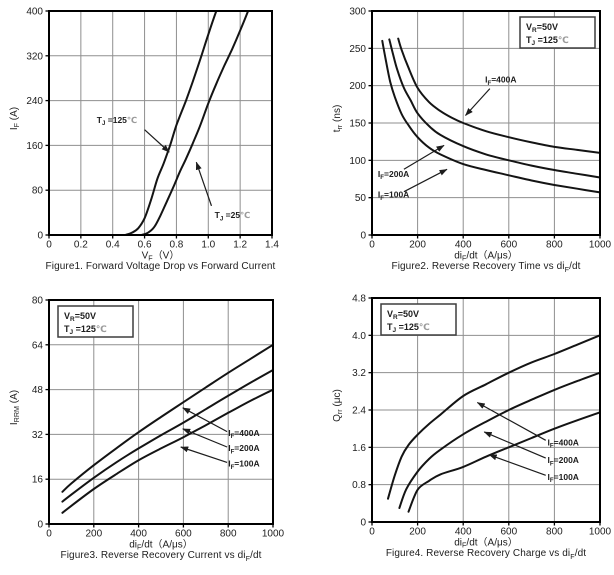  I want to click on y-tick-label: 300, so click(357, 12).